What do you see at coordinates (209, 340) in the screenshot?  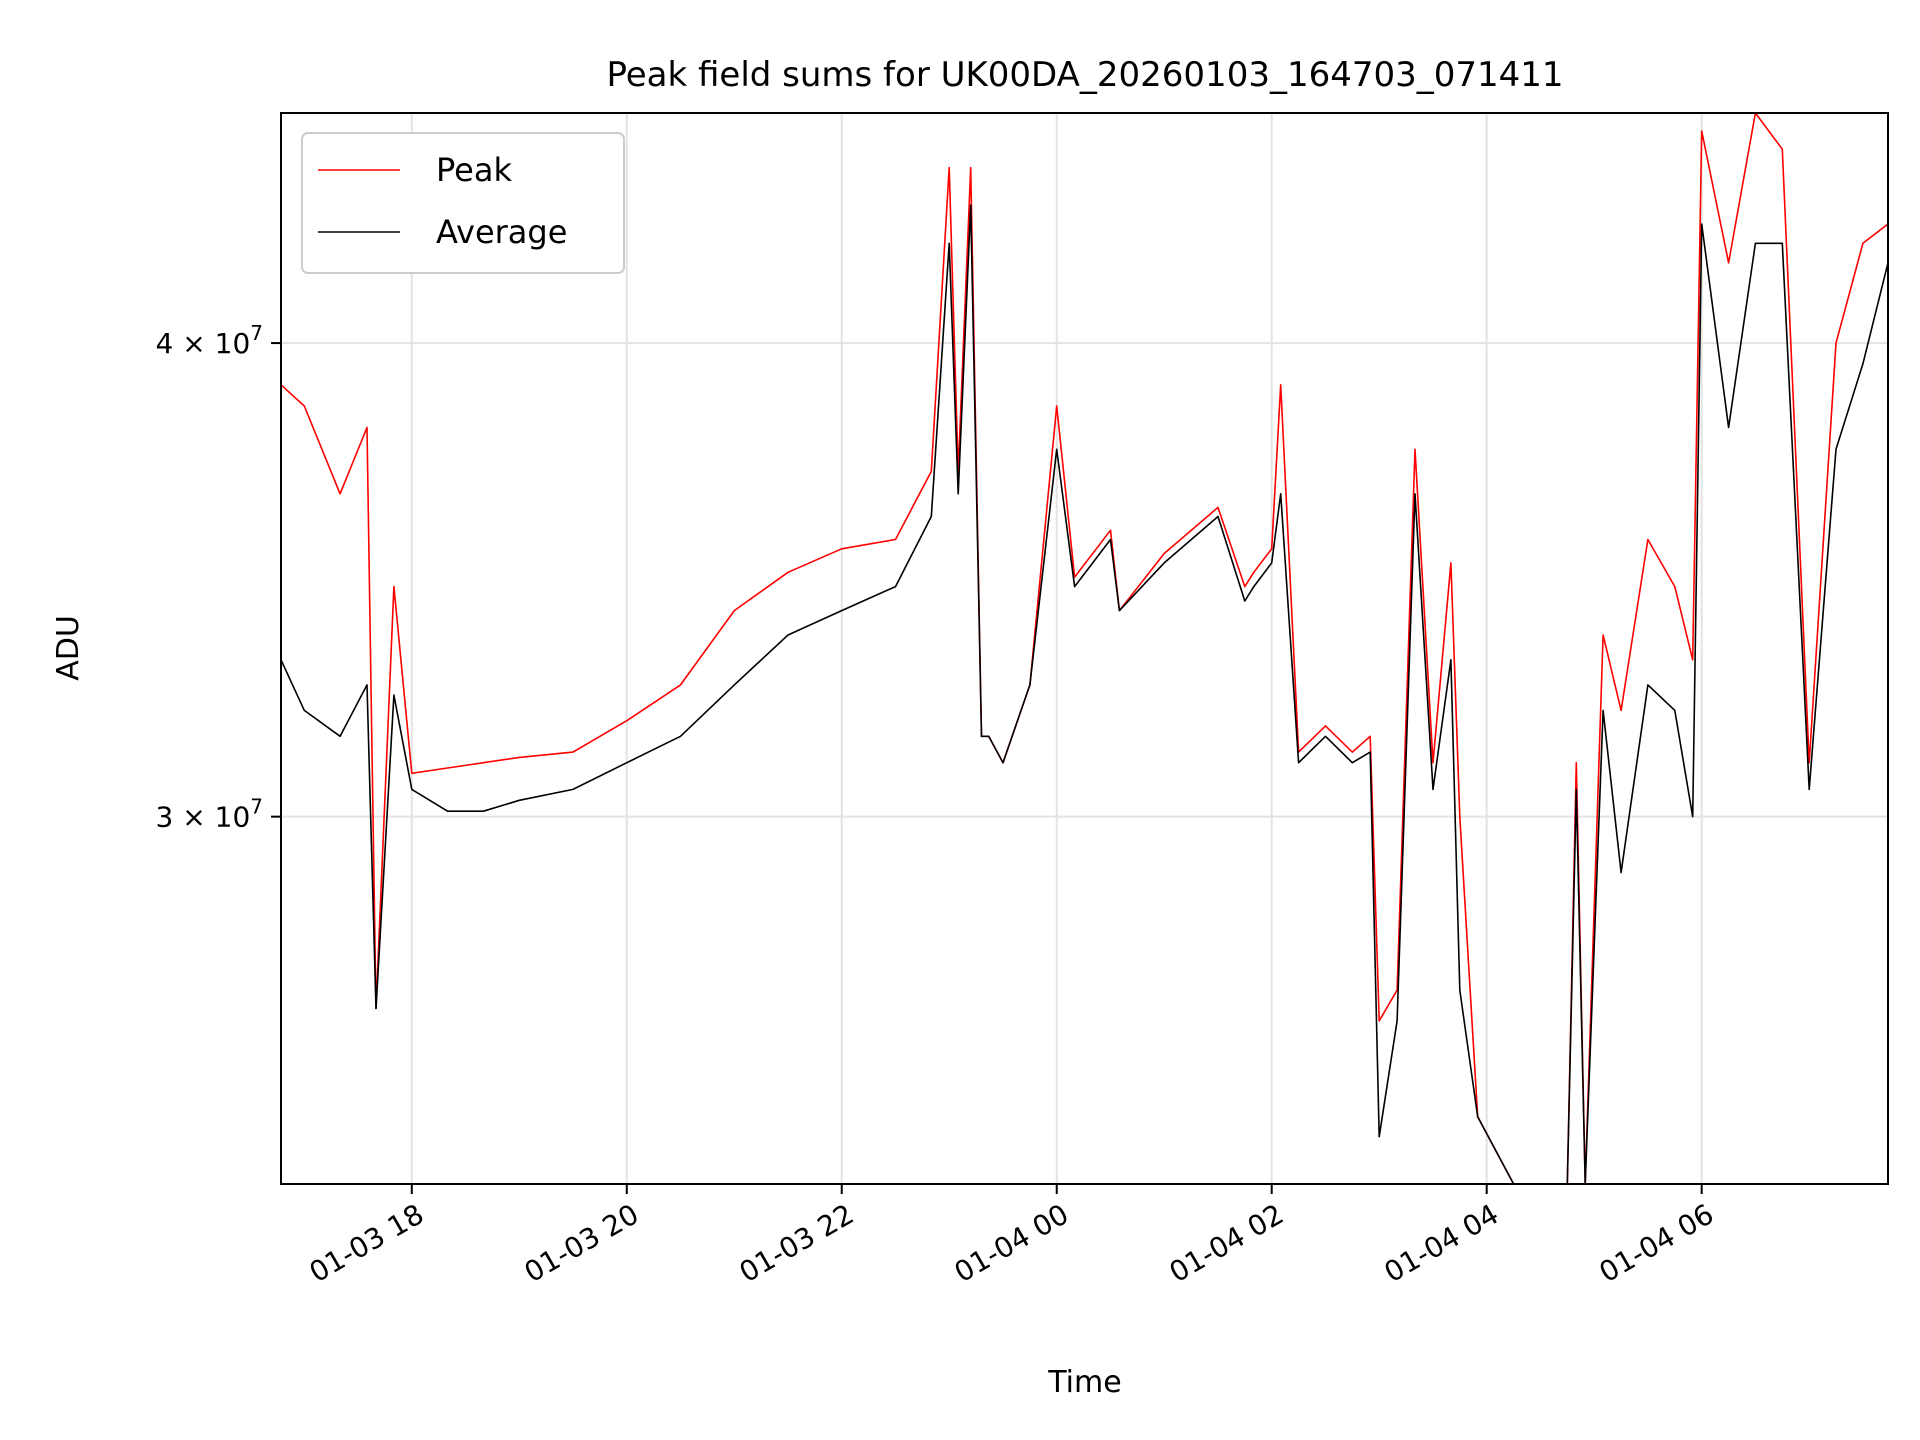 I see `y-tick-label: 4 × 107` at bounding box center [209, 340].